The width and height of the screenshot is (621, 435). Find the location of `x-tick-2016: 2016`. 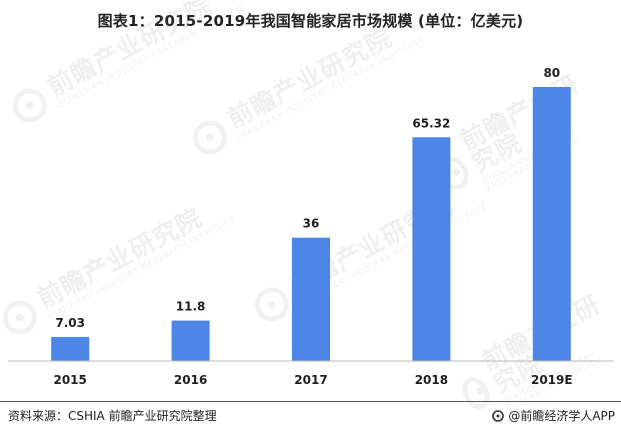

x-tick-2016: 2016 is located at coordinates (190, 380).